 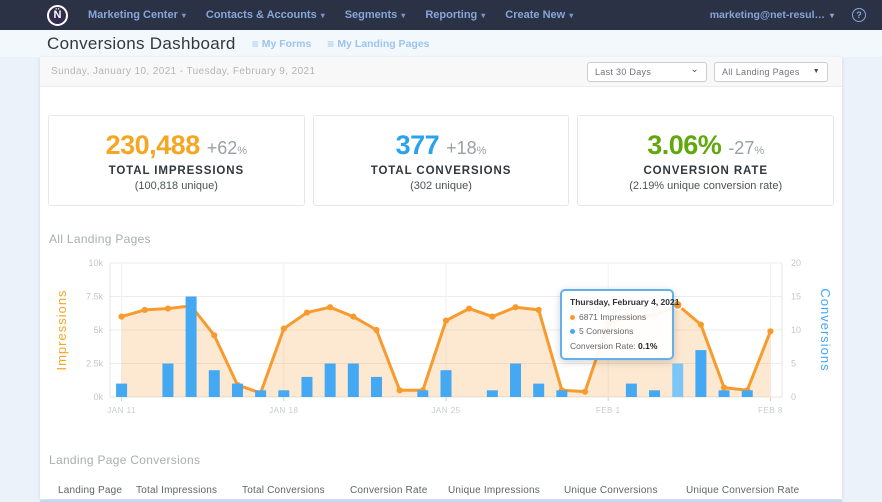 I want to click on my-landing-pages-label: My Landing Pages, so click(x=383, y=43).